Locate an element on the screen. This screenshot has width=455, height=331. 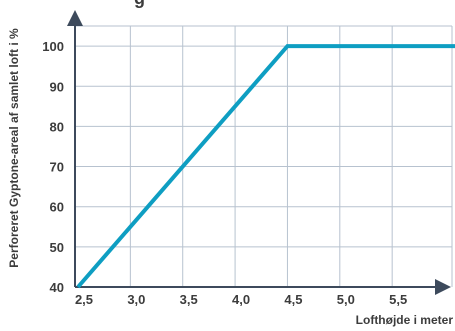
y-axis-arrow is located at coordinates (75, 18).